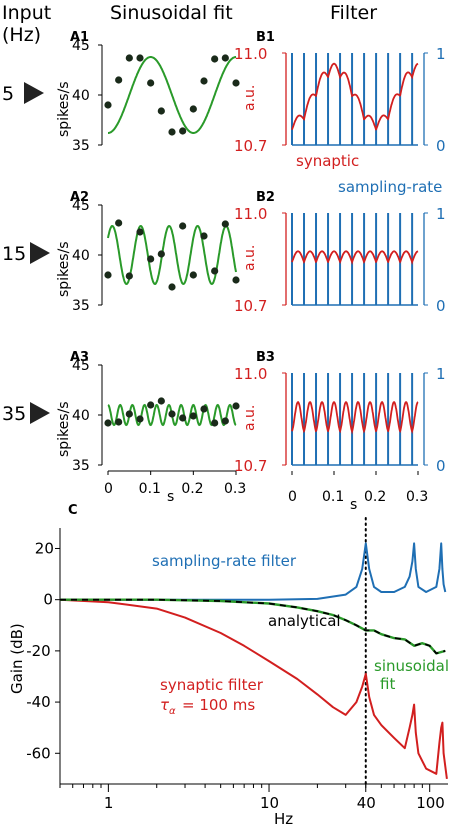  I want to click on sinusoidal-fit-line, so click(172, 95).